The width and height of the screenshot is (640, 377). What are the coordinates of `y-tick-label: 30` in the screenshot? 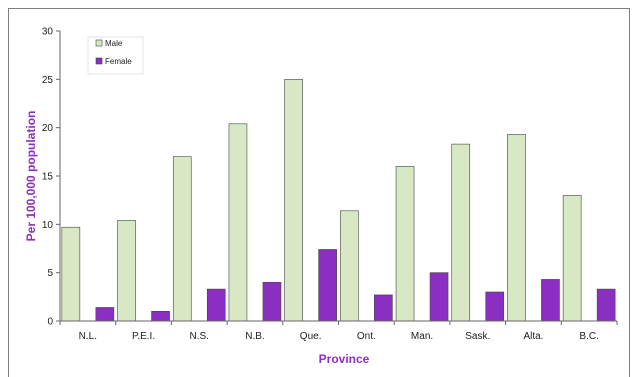 It's located at (48, 32).